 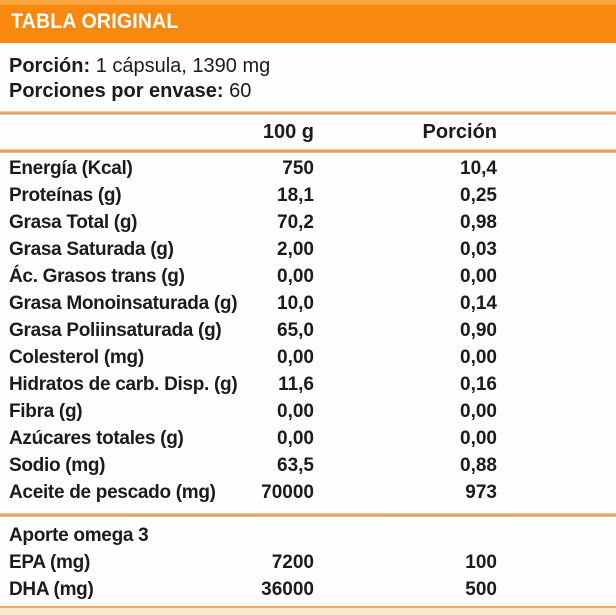 What do you see at coordinates (307, 91) in the screenshot?
I see `serving-count-line: Porciones por envase: 60` at bounding box center [307, 91].